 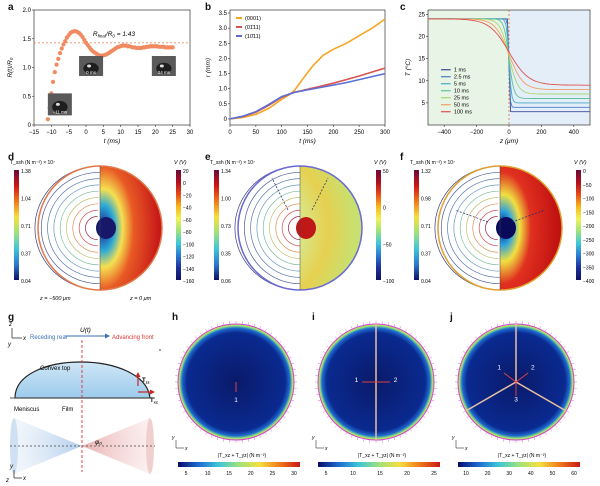 What do you see at coordinates (307, 133) in the screenshot?
I see `x-tick-label: 150` at bounding box center [307, 133].